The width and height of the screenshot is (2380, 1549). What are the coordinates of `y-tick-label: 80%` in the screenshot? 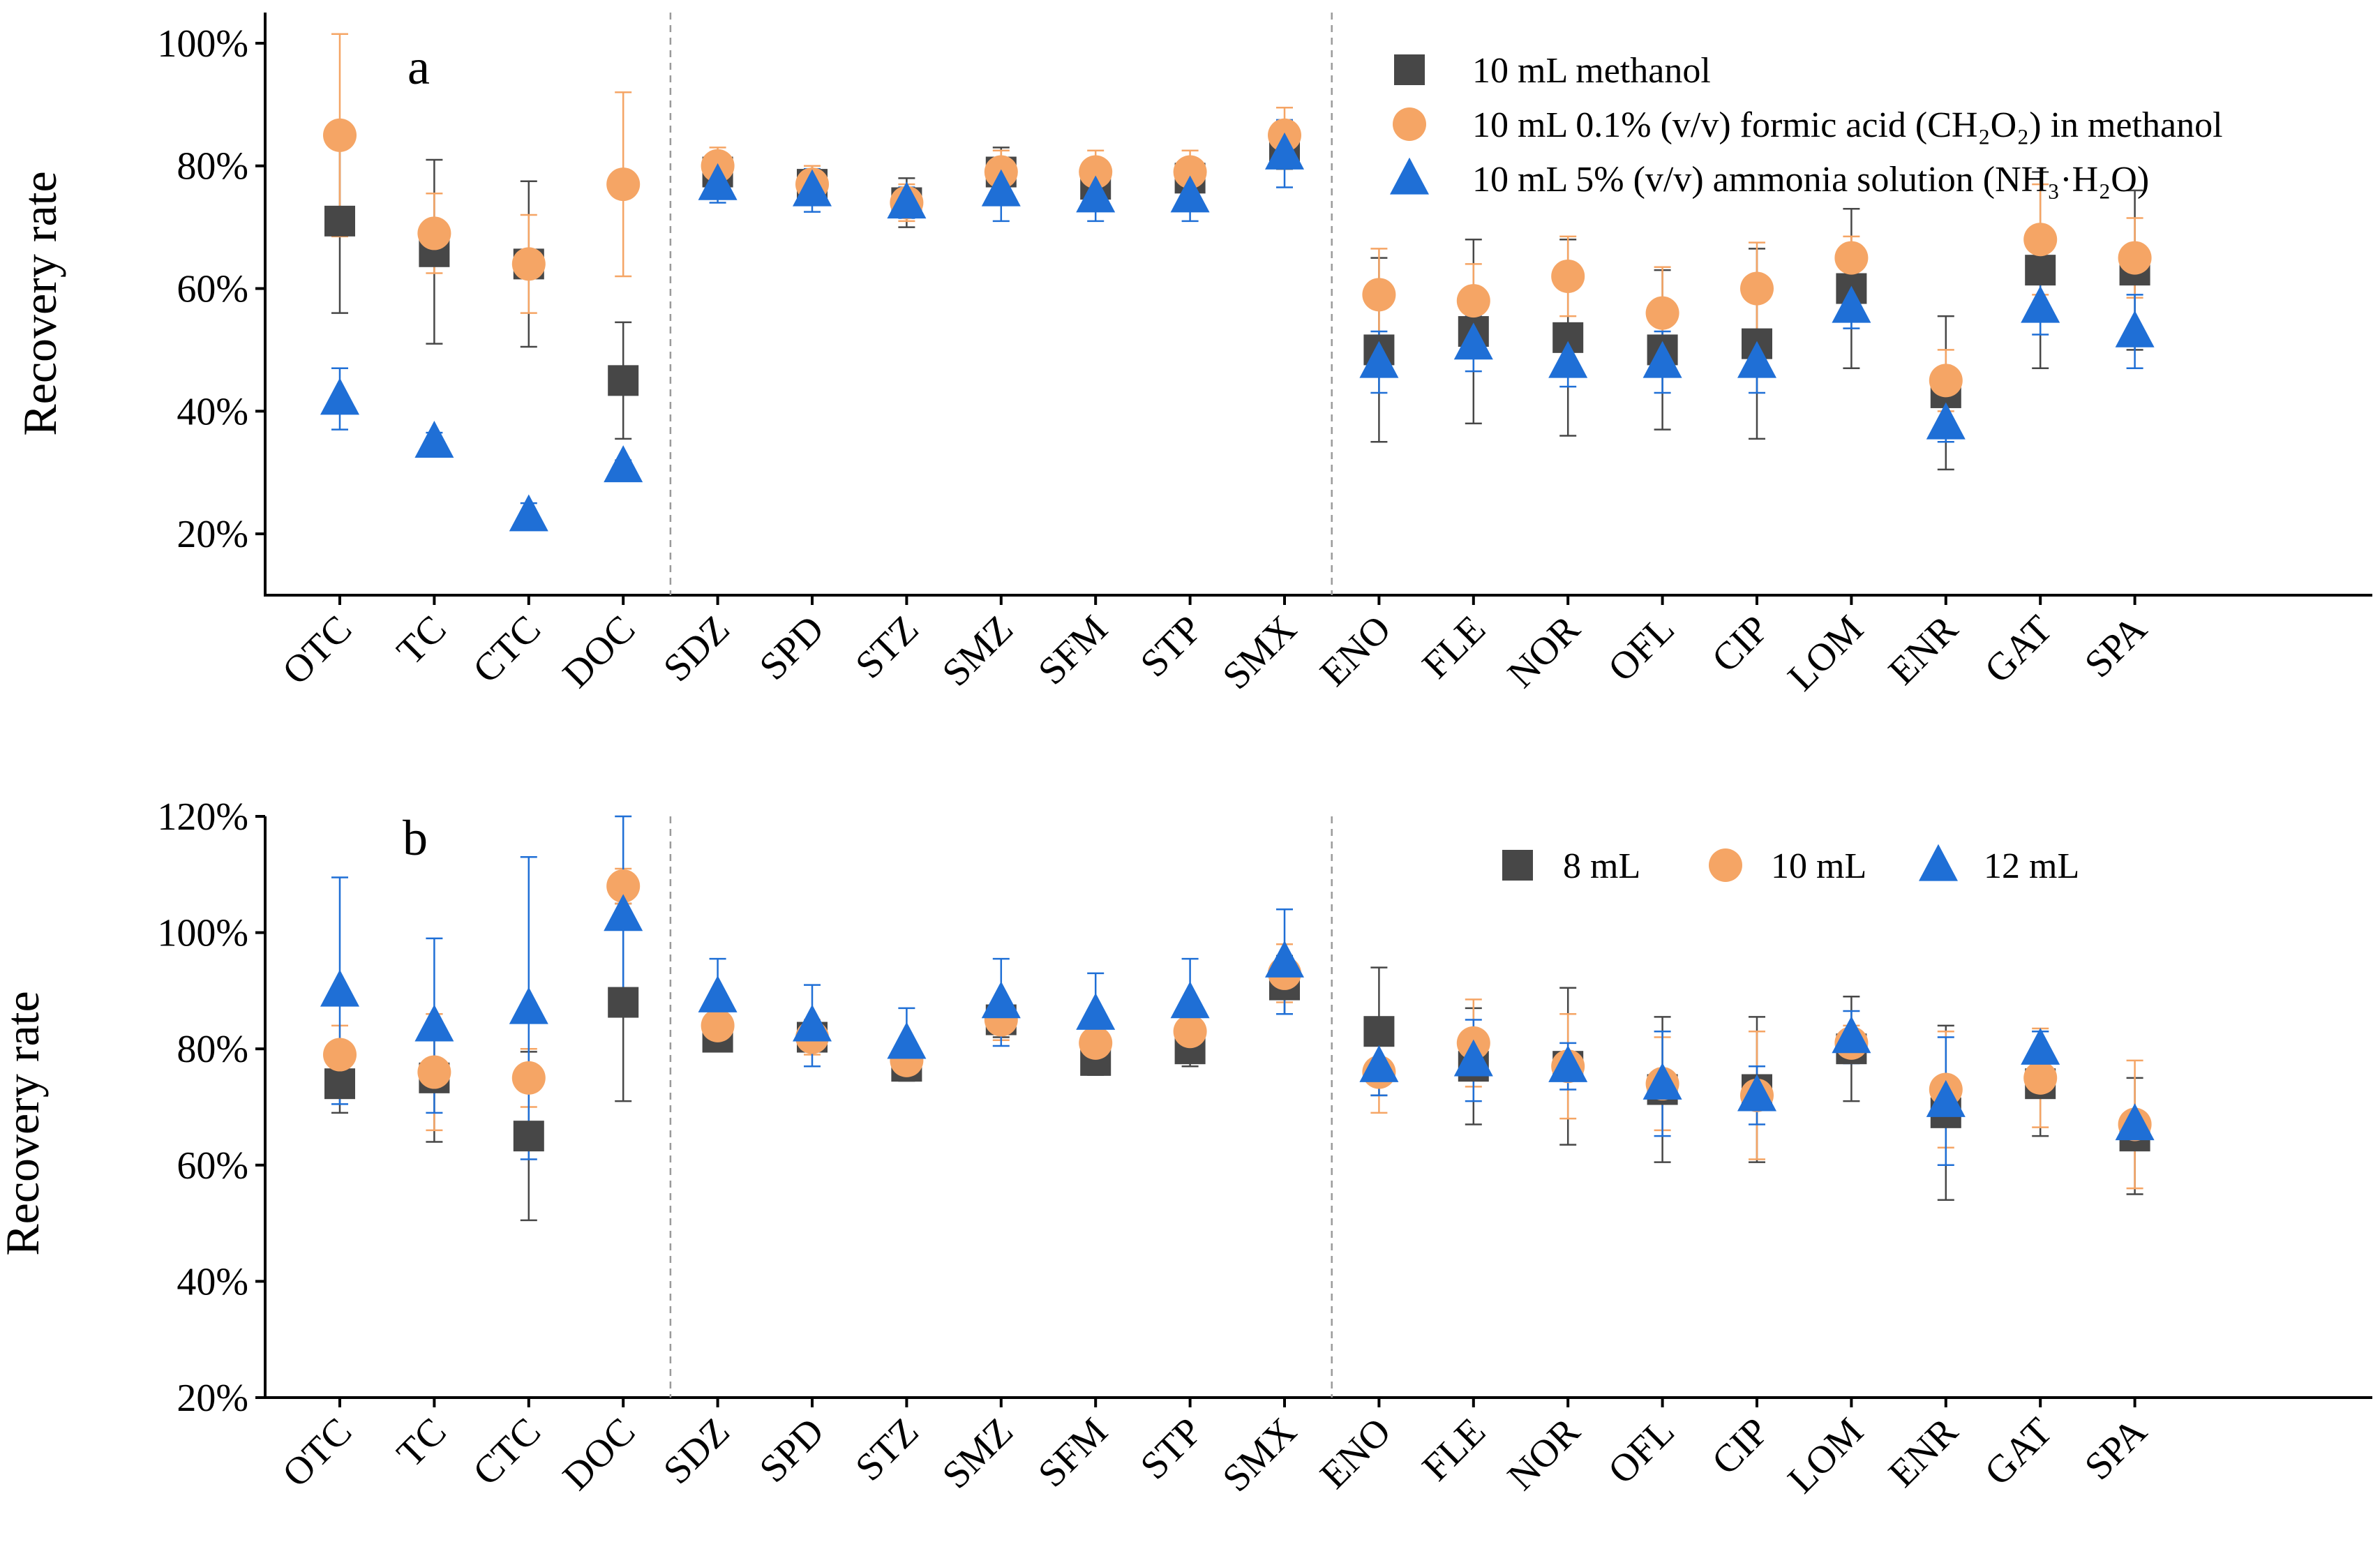 It's located at (212, 1049).